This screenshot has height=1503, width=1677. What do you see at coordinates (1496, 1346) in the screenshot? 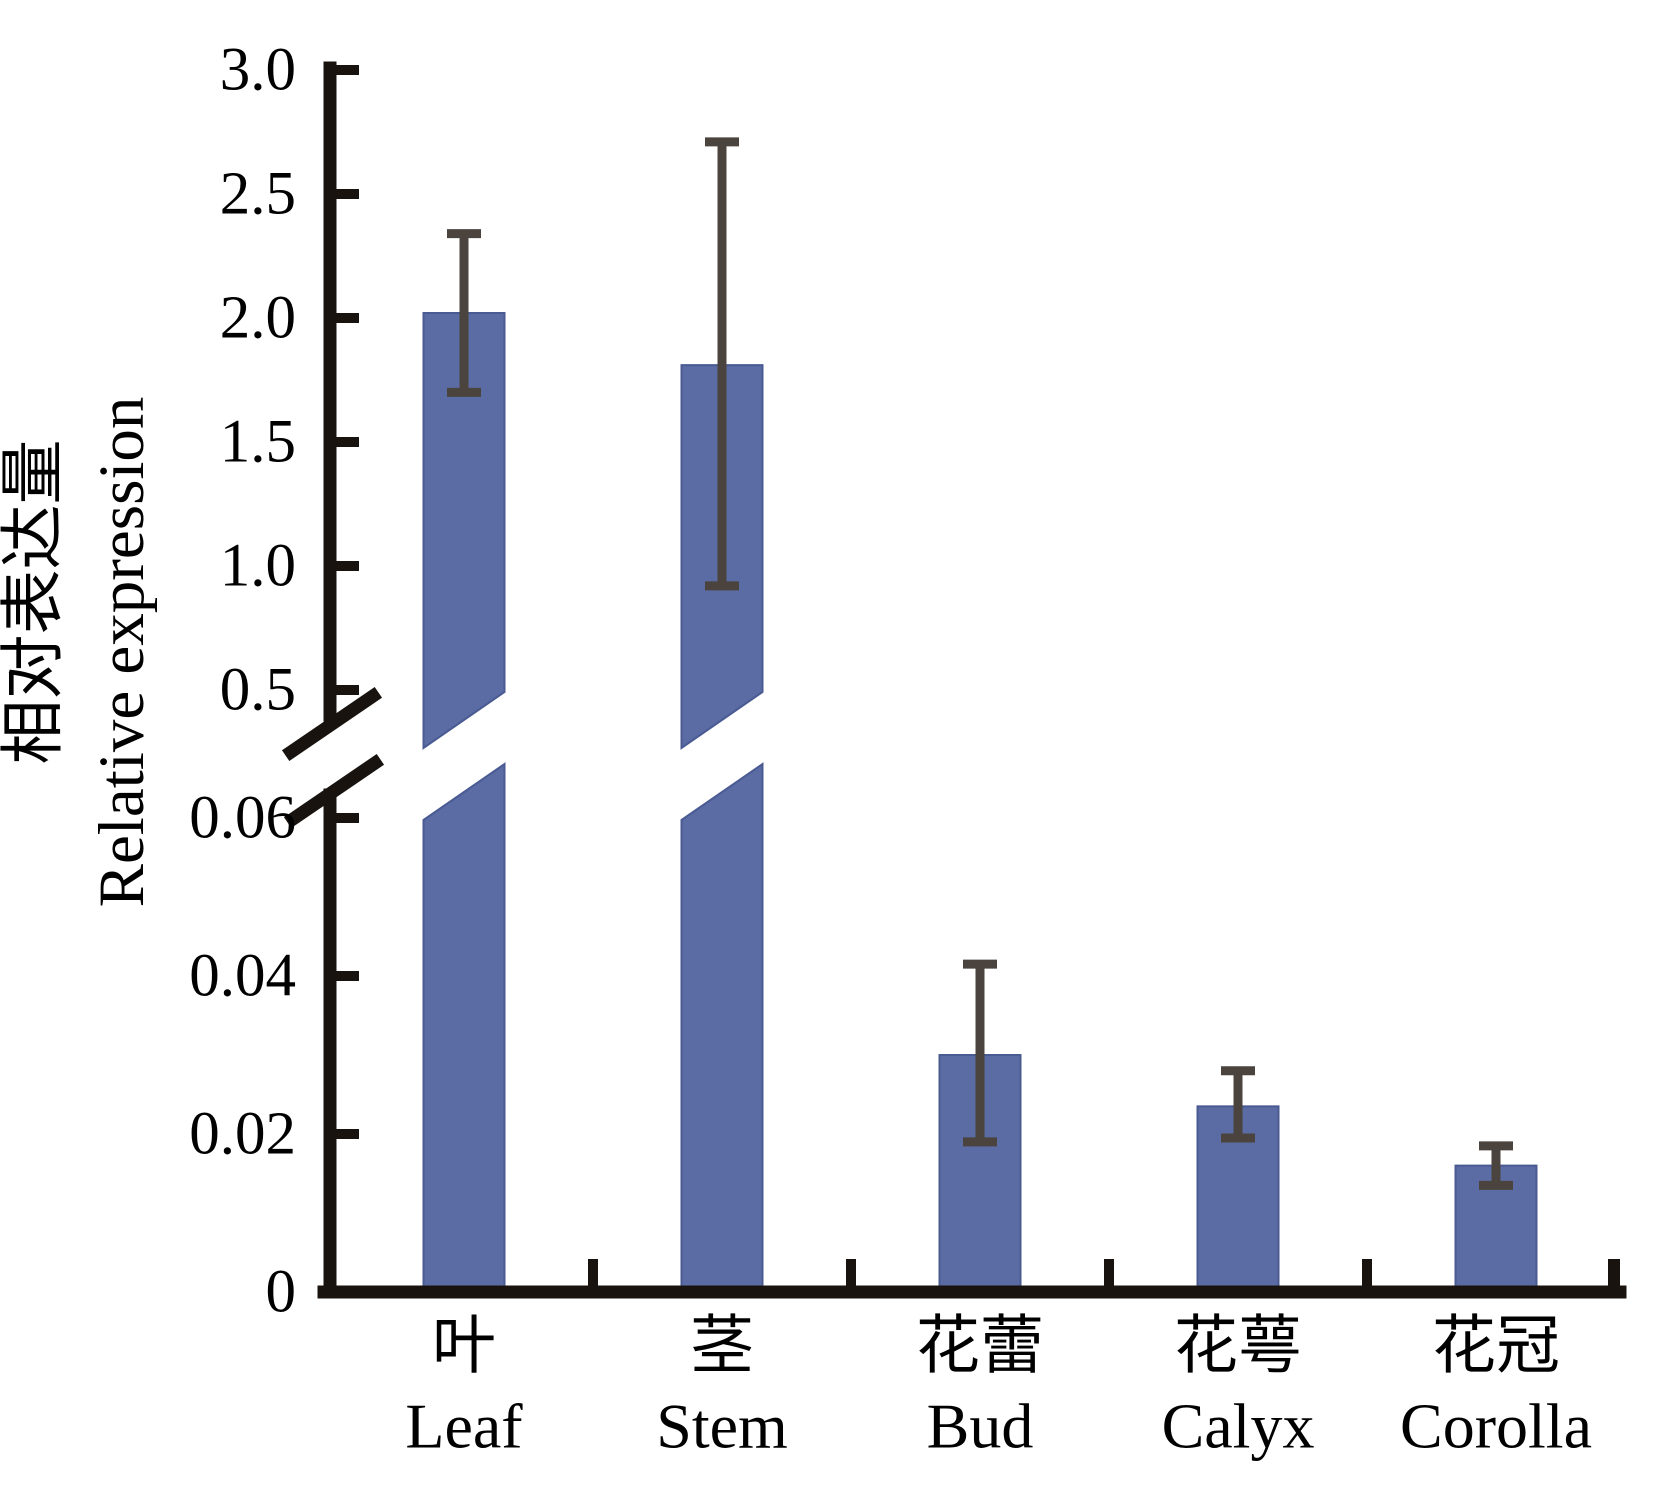
I see `category-label-zh: 花冠` at bounding box center [1496, 1346].